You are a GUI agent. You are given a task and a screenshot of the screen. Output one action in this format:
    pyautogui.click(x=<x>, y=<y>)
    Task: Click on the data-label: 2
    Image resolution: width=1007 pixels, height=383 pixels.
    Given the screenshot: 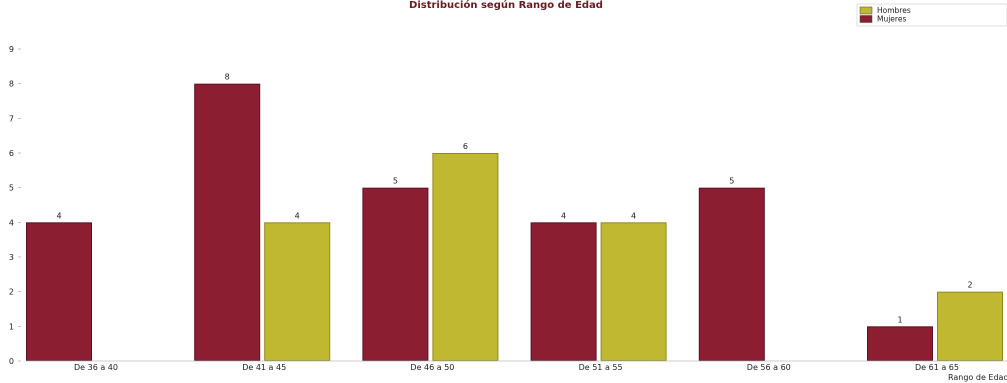 What is the action you would take?
    pyautogui.click(x=969, y=285)
    